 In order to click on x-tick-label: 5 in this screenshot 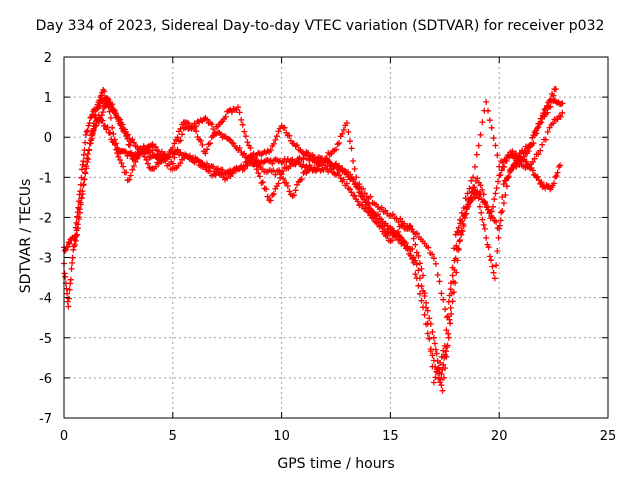, I will do `click(173, 436)`.